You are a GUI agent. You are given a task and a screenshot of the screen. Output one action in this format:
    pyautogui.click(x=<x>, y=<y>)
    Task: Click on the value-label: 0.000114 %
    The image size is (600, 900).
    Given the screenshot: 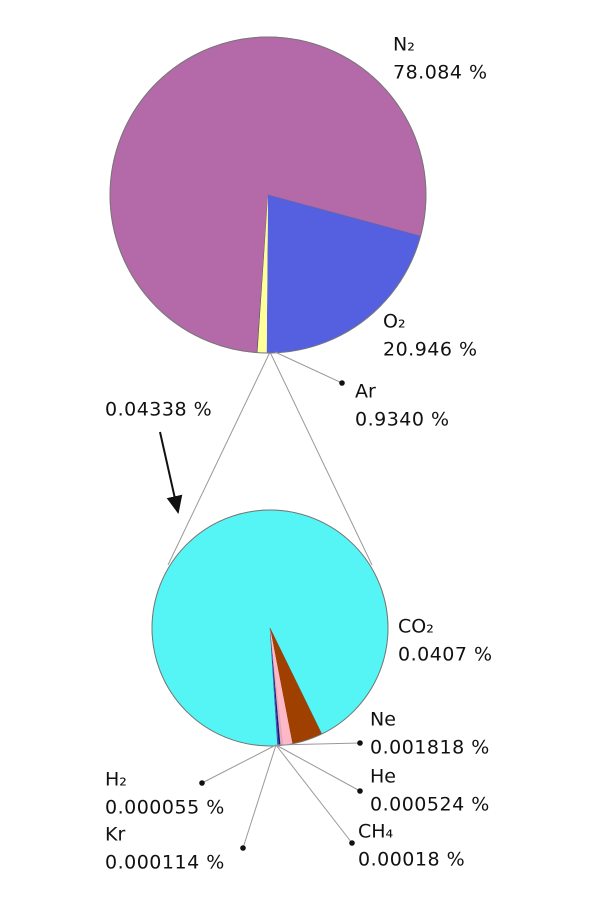 What is the action you would take?
    pyautogui.click(x=165, y=863)
    